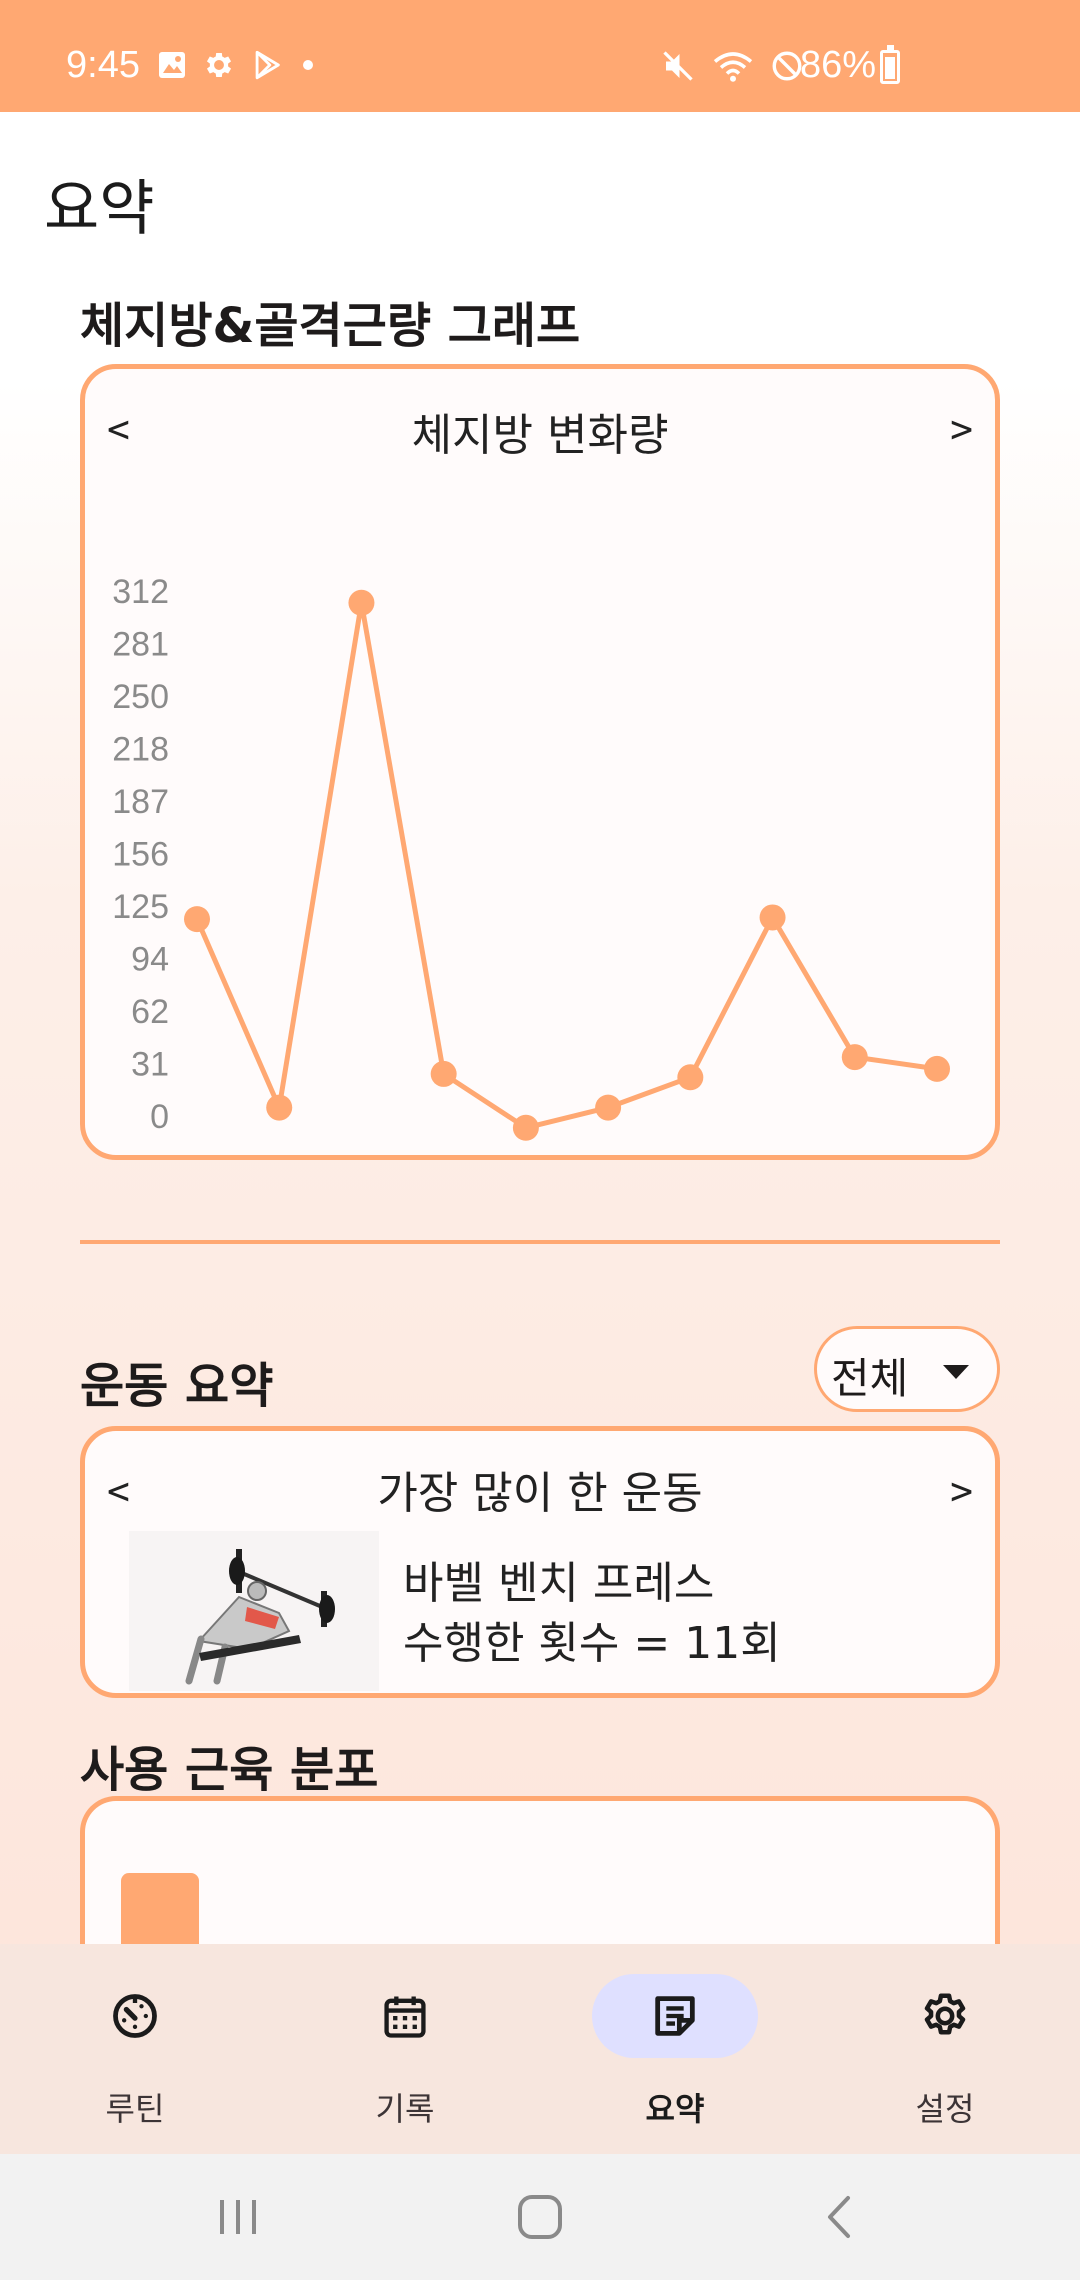 Image resolution: width=1080 pixels, height=2280 pixels. I want to click on exercise-summary-section-title: 운동 요약, so click(177, 1386).